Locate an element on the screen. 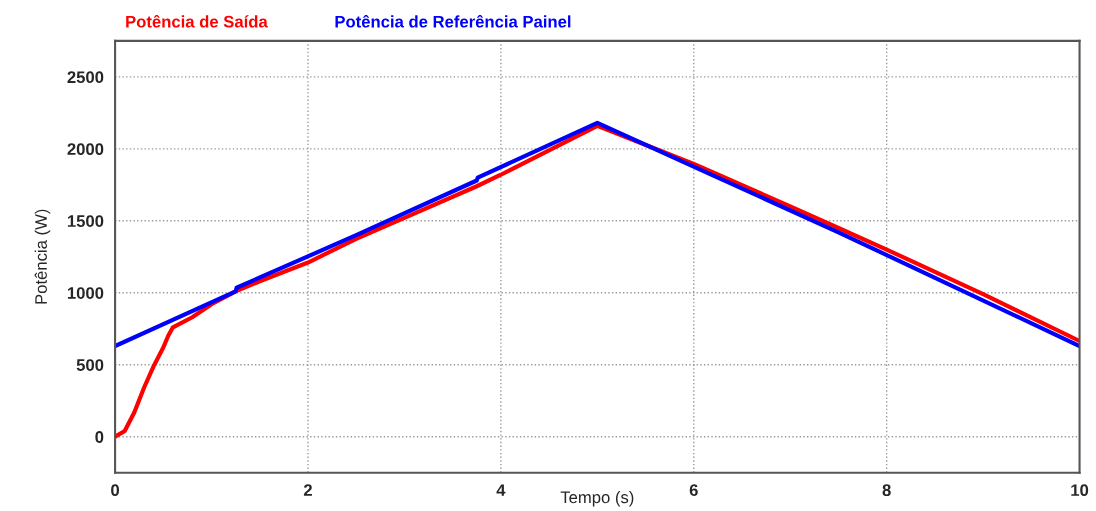 The width and height of the screenshot is (1096, 511). x-tick-label: 2 is located at coordinates (307, 490).